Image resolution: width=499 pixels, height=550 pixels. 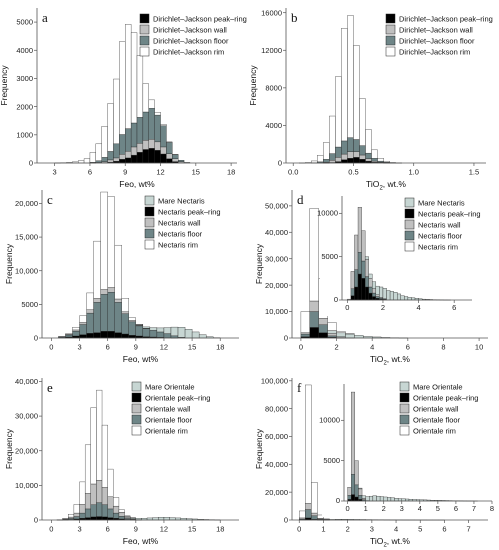 What do you see at coordinates (397, 254) in the screenshot?
I see `inset-chart: 0 2 4 6 0 5000 10000` at bounding box center [397, 254].